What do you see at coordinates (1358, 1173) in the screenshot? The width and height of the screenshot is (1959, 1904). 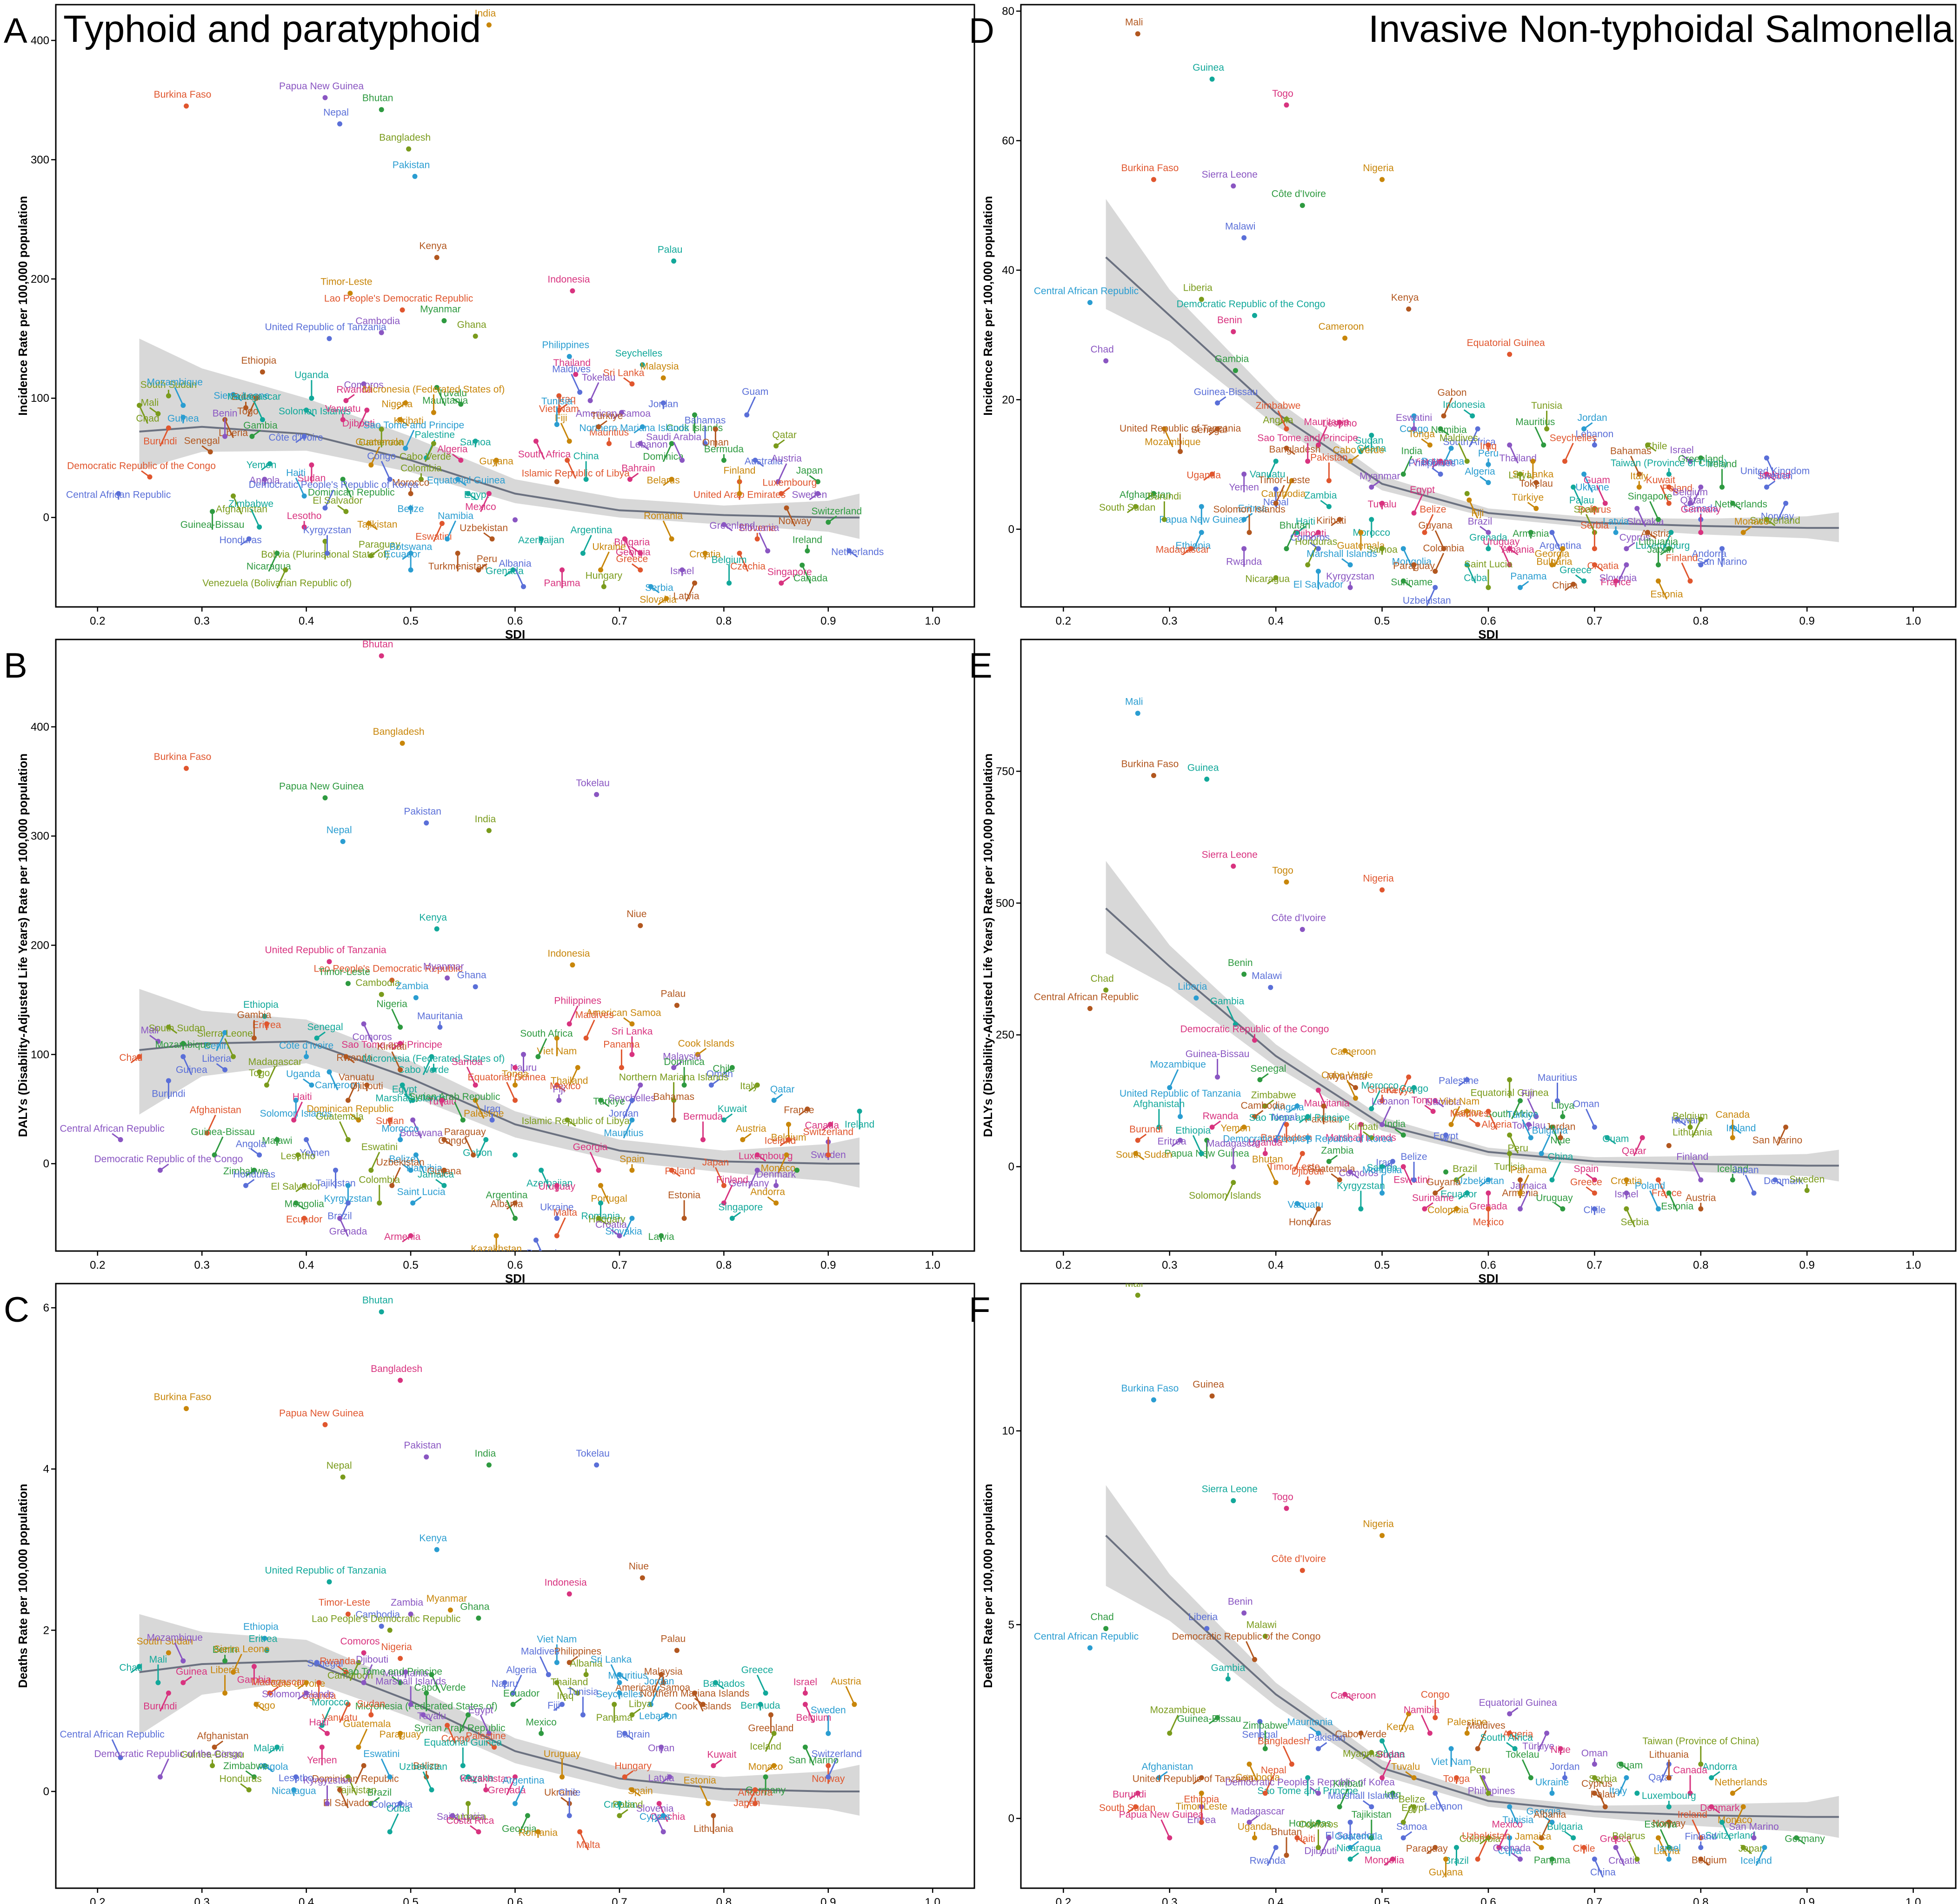 I see `point-label: Comoros` at bounding box center [1358, 1173].